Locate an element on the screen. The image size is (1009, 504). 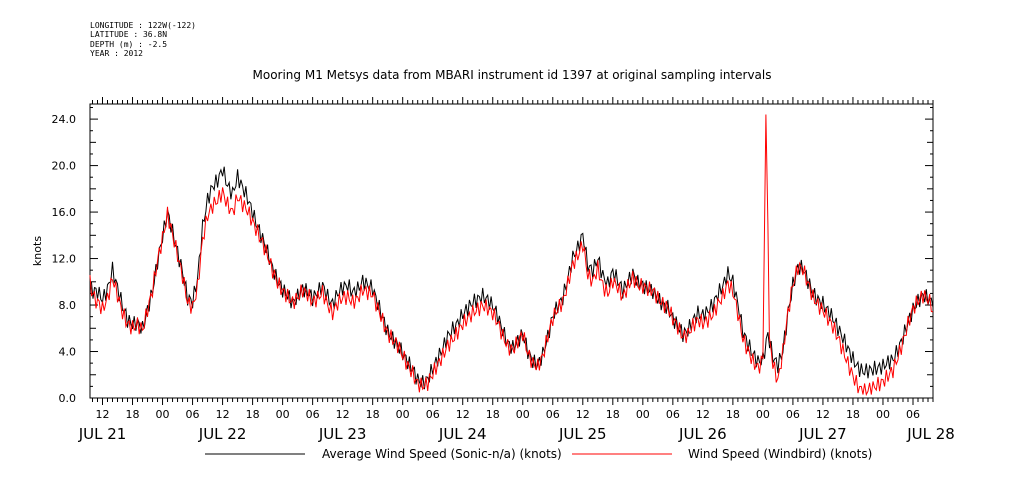
x-date-label: JUL 23 is located at coordinates (342, 434).